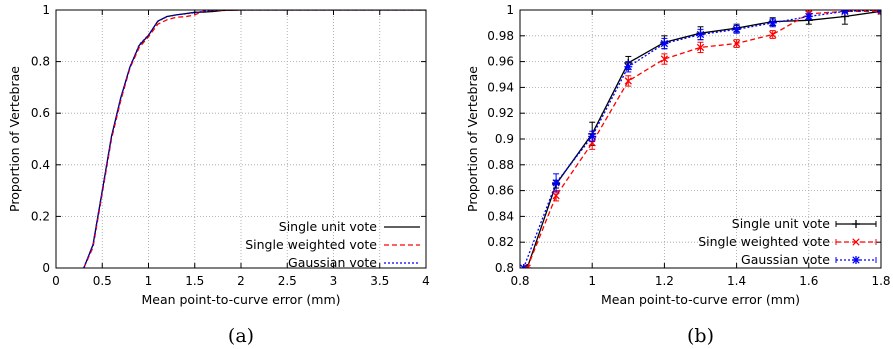 The image size is (893, 349). I want to click on y-tick-label: 0.94, so click(500, 87).